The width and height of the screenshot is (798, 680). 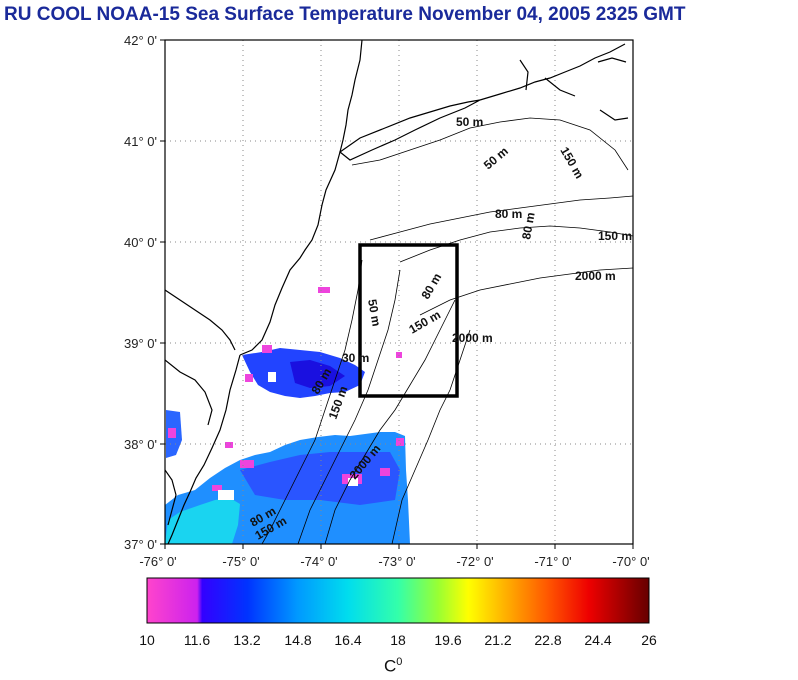 I want to click on colorbar-tick: 26, so click(x=649, y=640).